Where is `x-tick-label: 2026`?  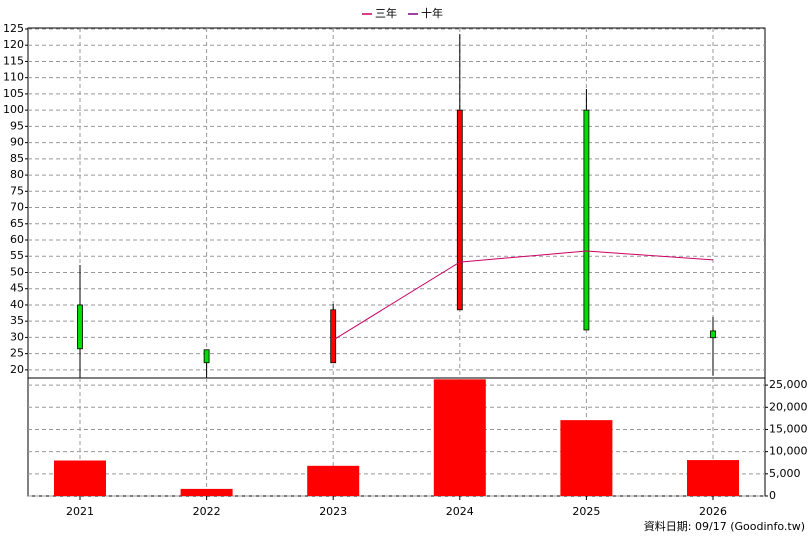
x-tick-label: 2026 is located at coordinates (713, 511).